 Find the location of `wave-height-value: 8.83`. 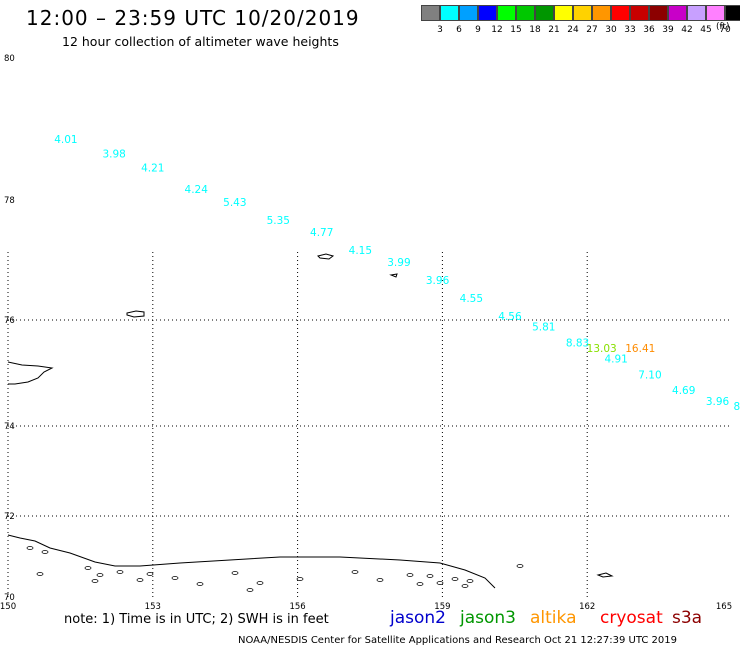

wave-height-value: 8.83 is located at coordinates (577, 344).